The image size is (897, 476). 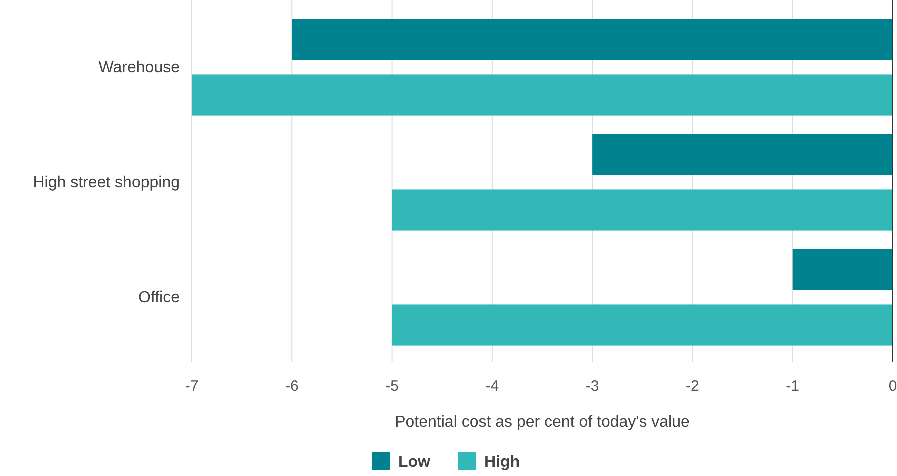 What do you see at coordinates (106, 183) in the screenshot?
I see `y-tick-label: High street shopping` at bounding box center [106, 183].